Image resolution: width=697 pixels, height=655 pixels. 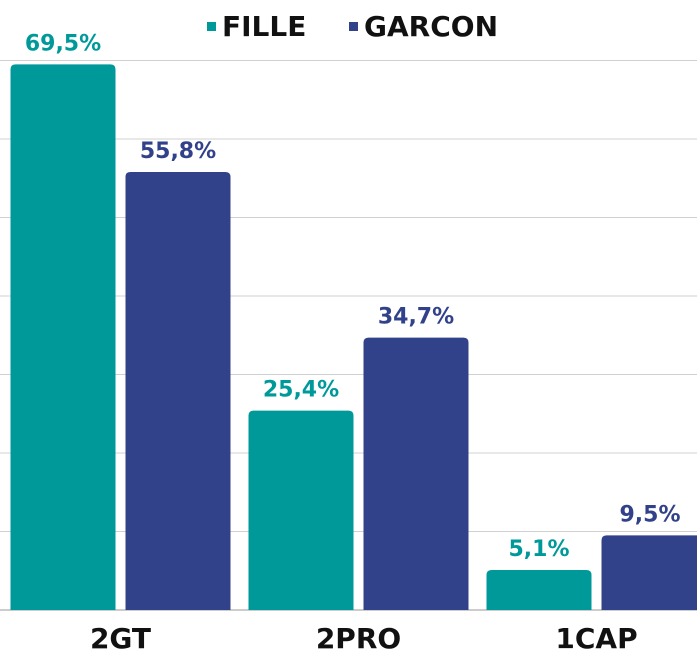 What do you see at coordinates (63, 43) in the screenshot?
I see `value-label: 69,5%` at bounding box center [63, 43].